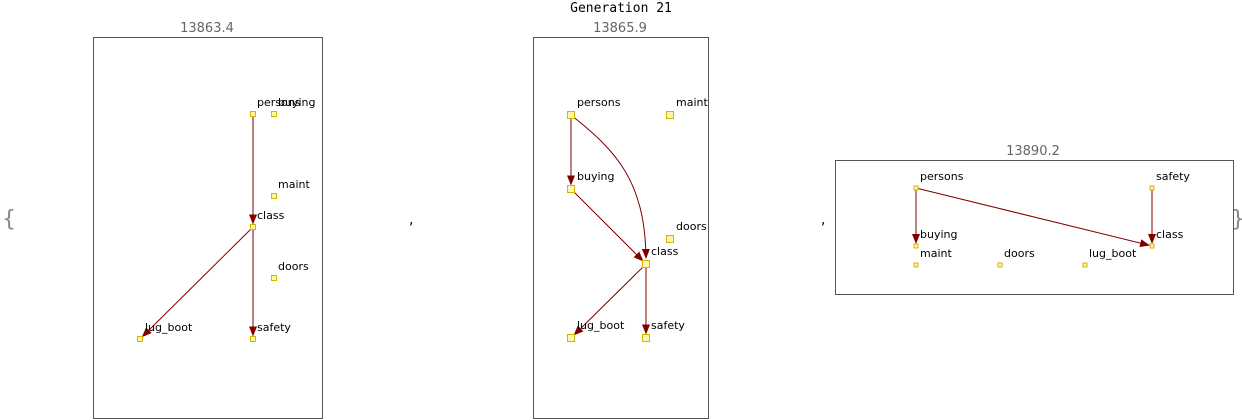 The image size is (1242, 420). Describe the element at coordinates (1033, 151) in the screenshot. I see `graph-score: 13890.2` at that location.